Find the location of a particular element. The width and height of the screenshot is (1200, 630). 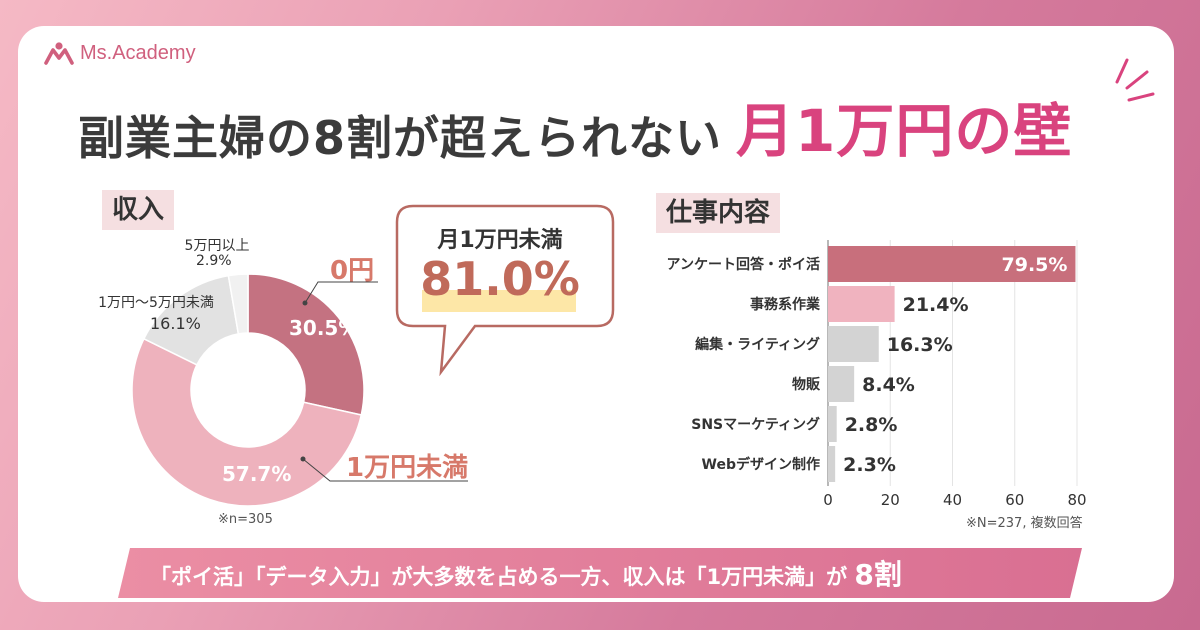

bar-value-label: 16.3% is located at coordinates (920, 345).